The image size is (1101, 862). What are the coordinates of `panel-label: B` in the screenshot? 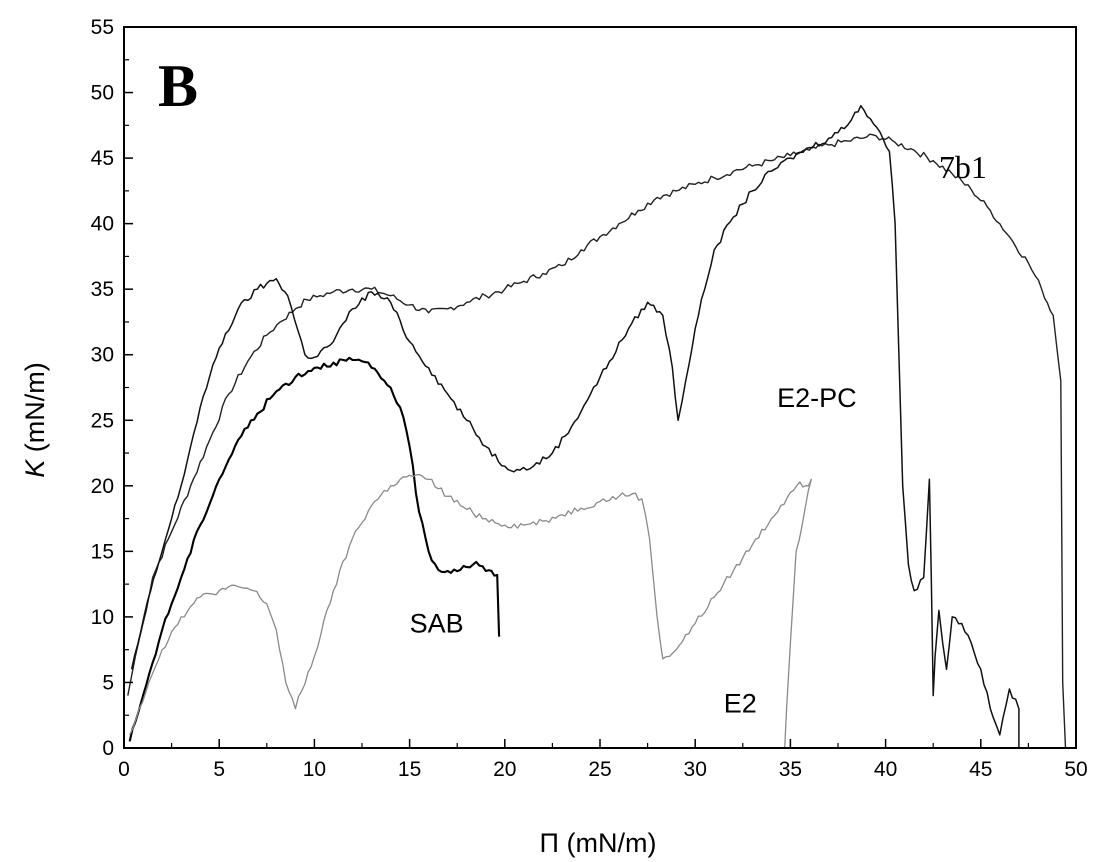 It's located at (178, 86).